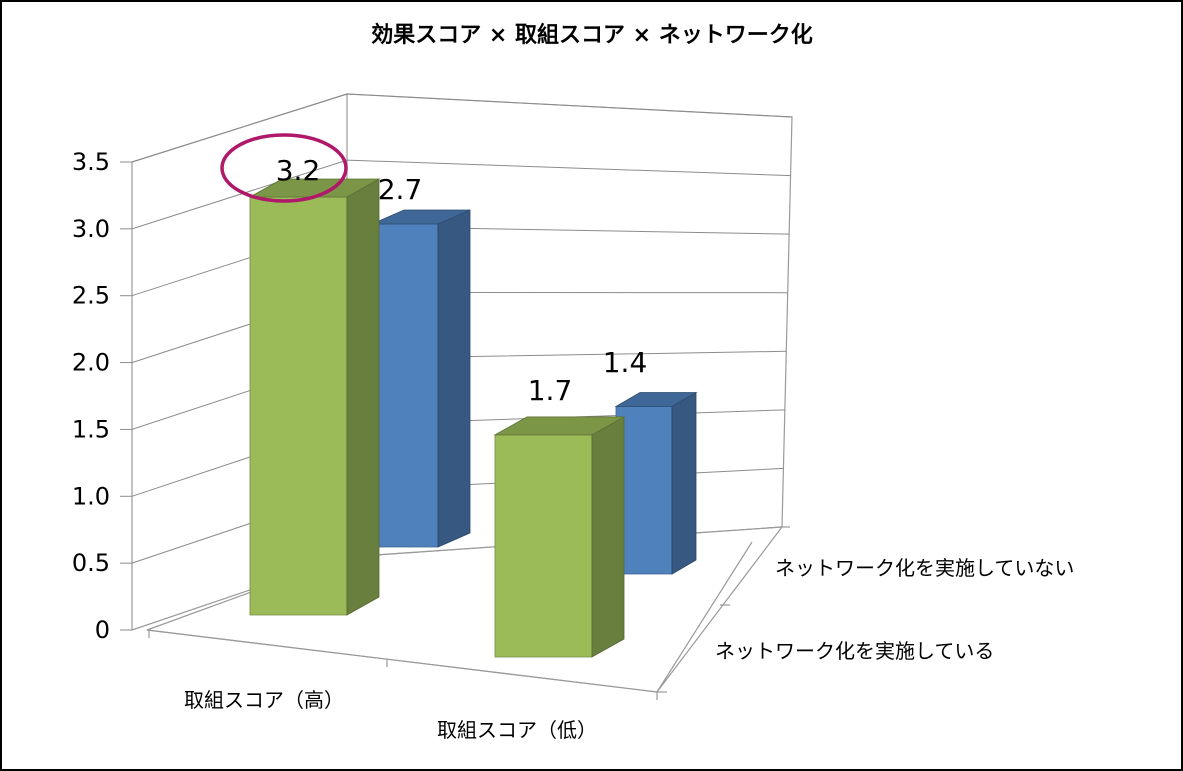  What do you see at coordinates (91, 496) in the screenshot?
I see `y-tick-label: 1.0` at bounding box center [91, 496].